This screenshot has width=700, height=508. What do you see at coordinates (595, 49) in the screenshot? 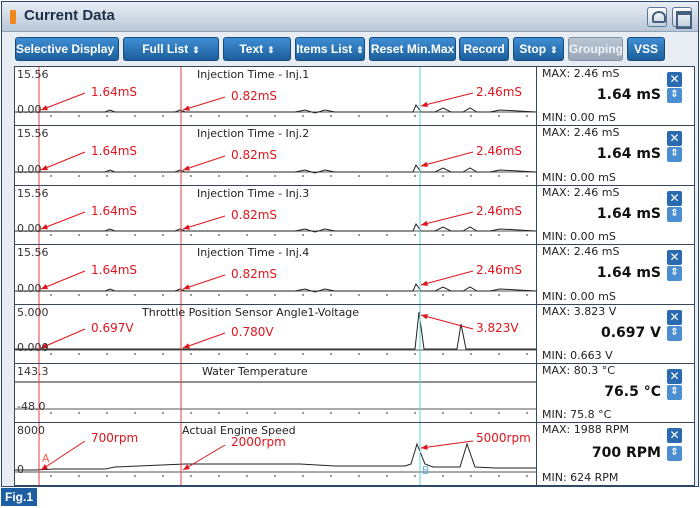
I see `grouping-button: Grouping` at bounding box center [595, 49].